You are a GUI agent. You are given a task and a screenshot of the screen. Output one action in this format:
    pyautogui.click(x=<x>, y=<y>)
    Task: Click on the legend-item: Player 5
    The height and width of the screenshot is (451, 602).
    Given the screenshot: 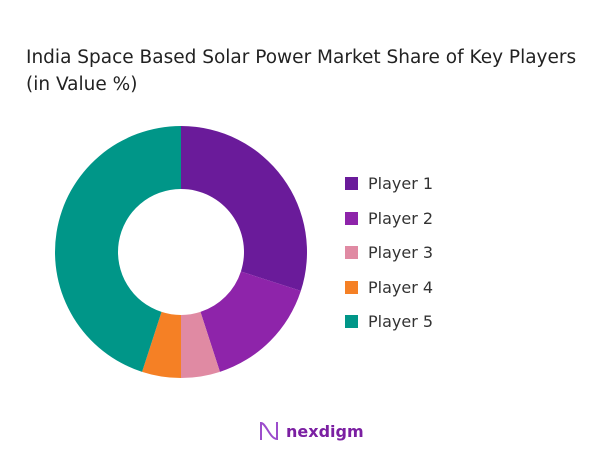 What is the action you would take?
    pyautogui.click(x=389, y=321)
    